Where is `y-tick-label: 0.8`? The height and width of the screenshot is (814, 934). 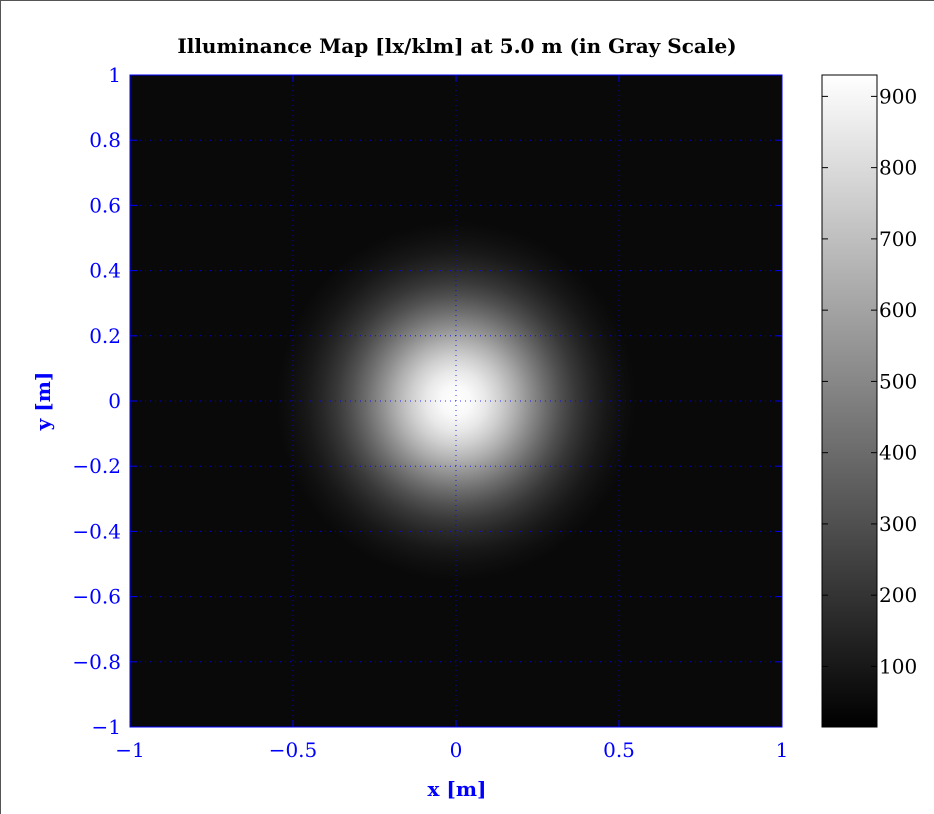
y-tick-label: 0.8 is located at coordinates (105, 140).